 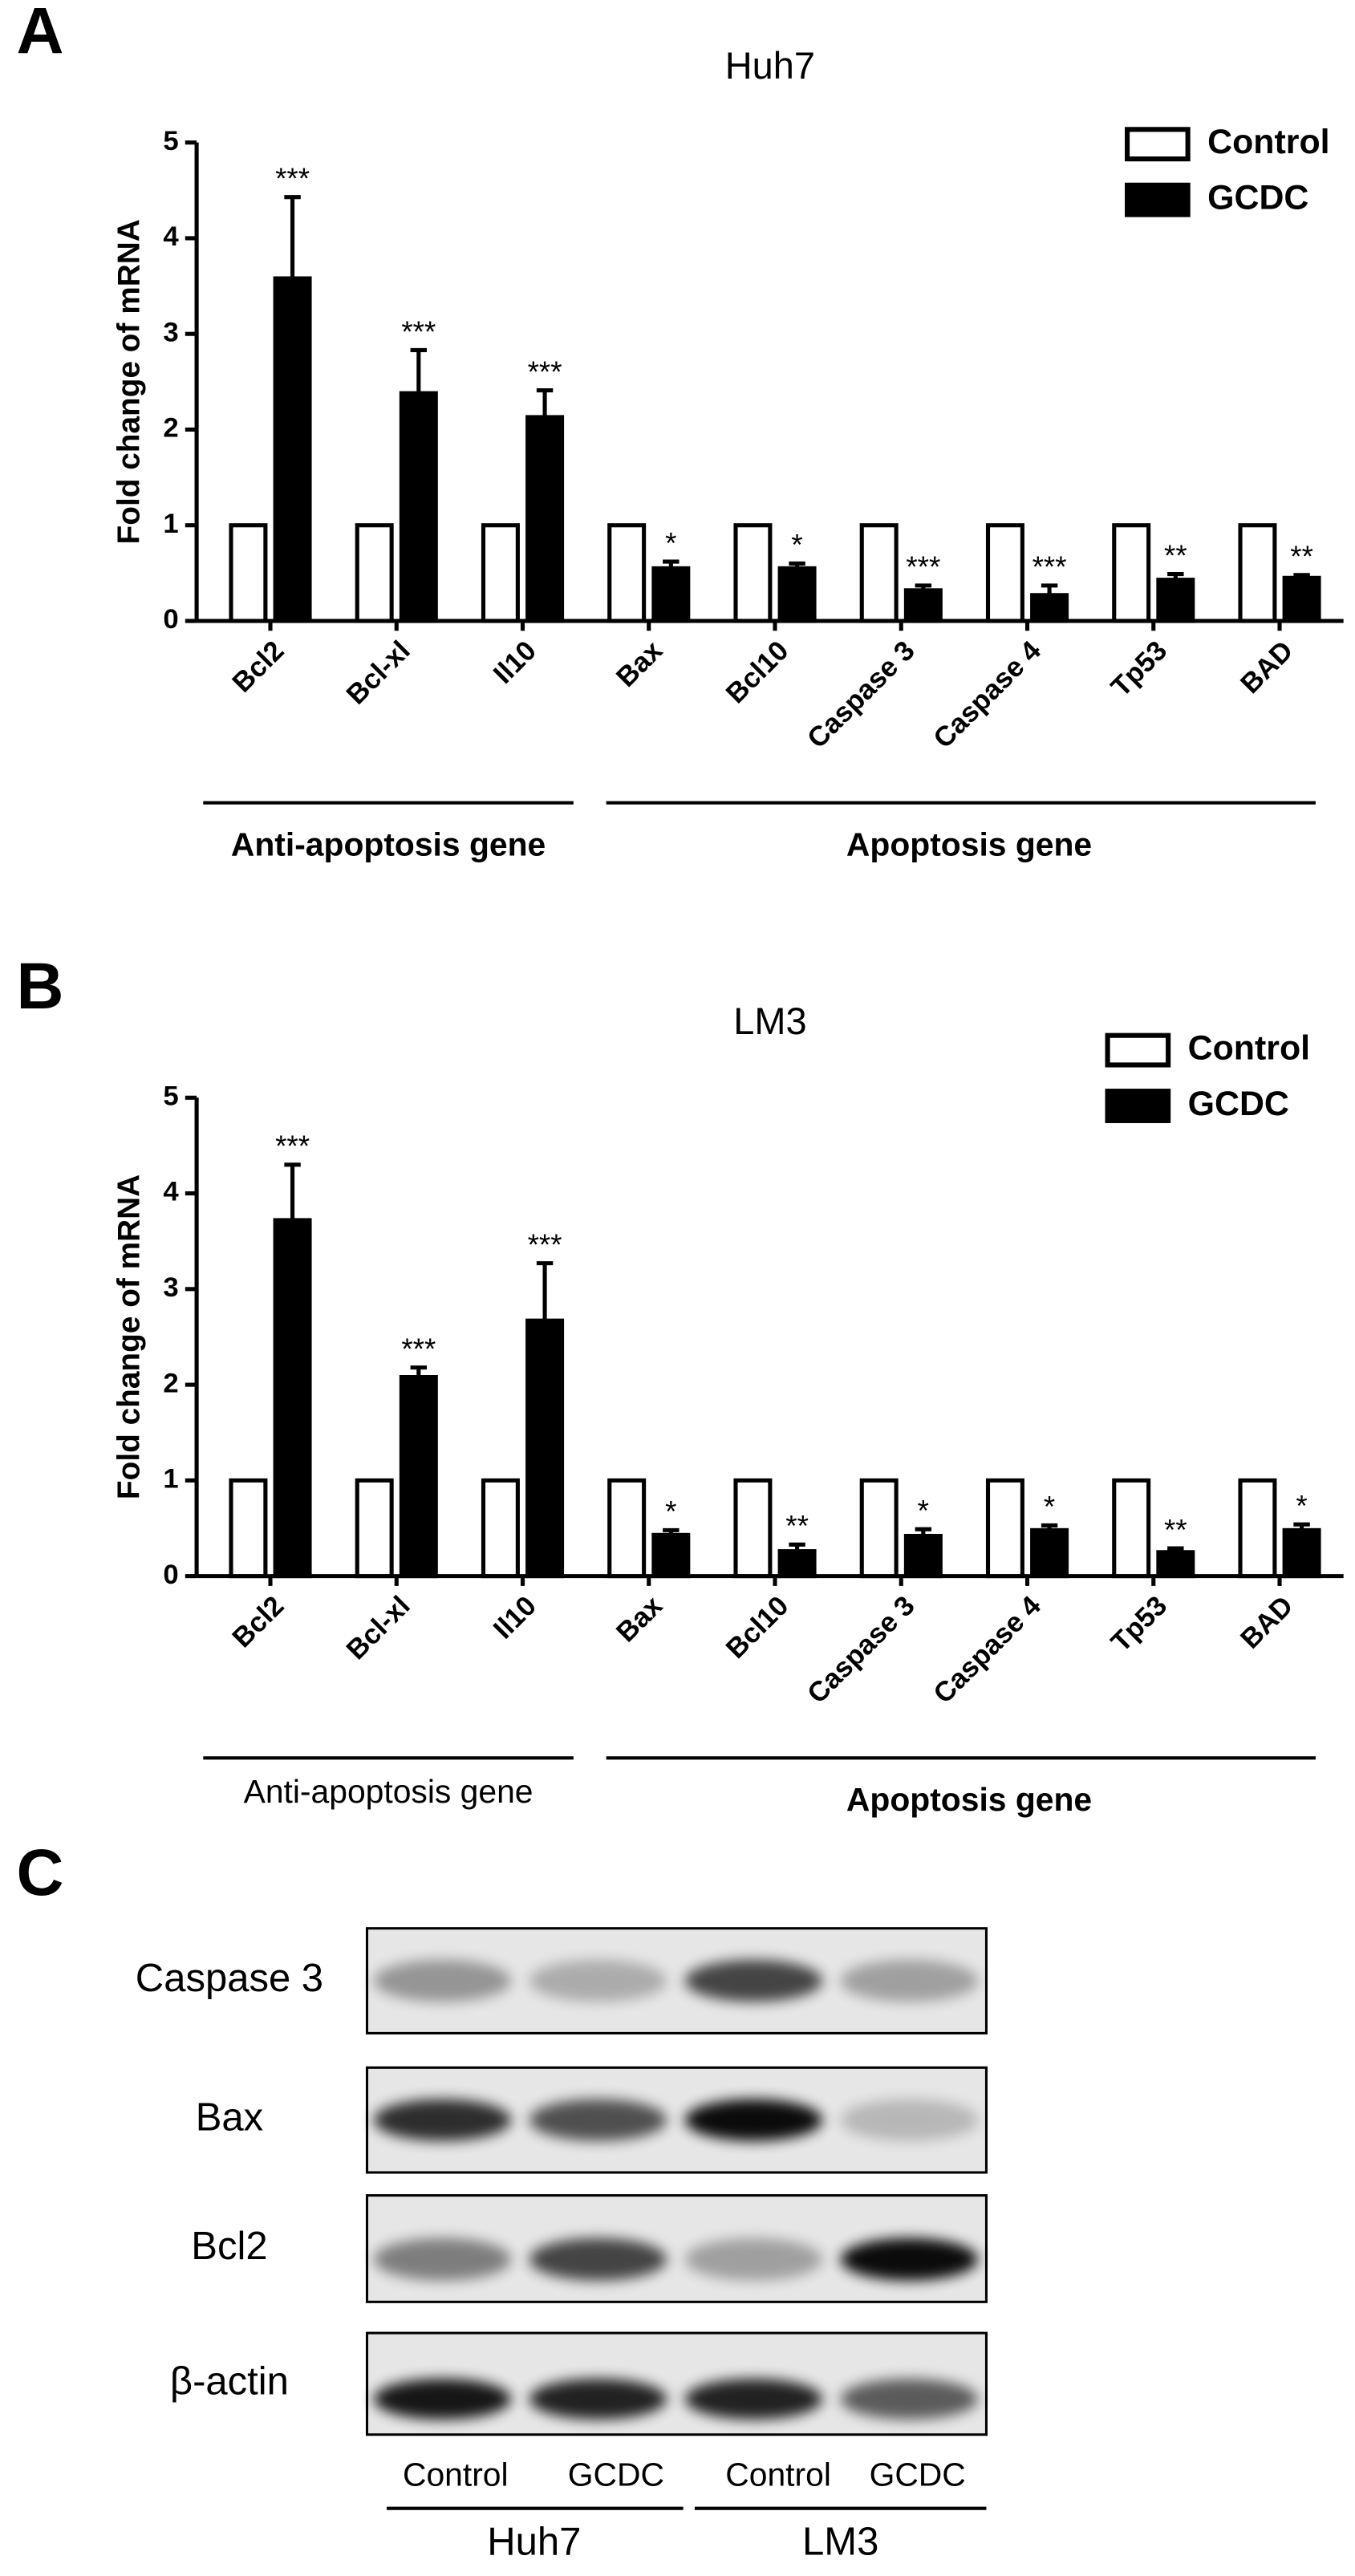 I want to click on cell-line-label: Huh7, so click(x=534, y=2542).